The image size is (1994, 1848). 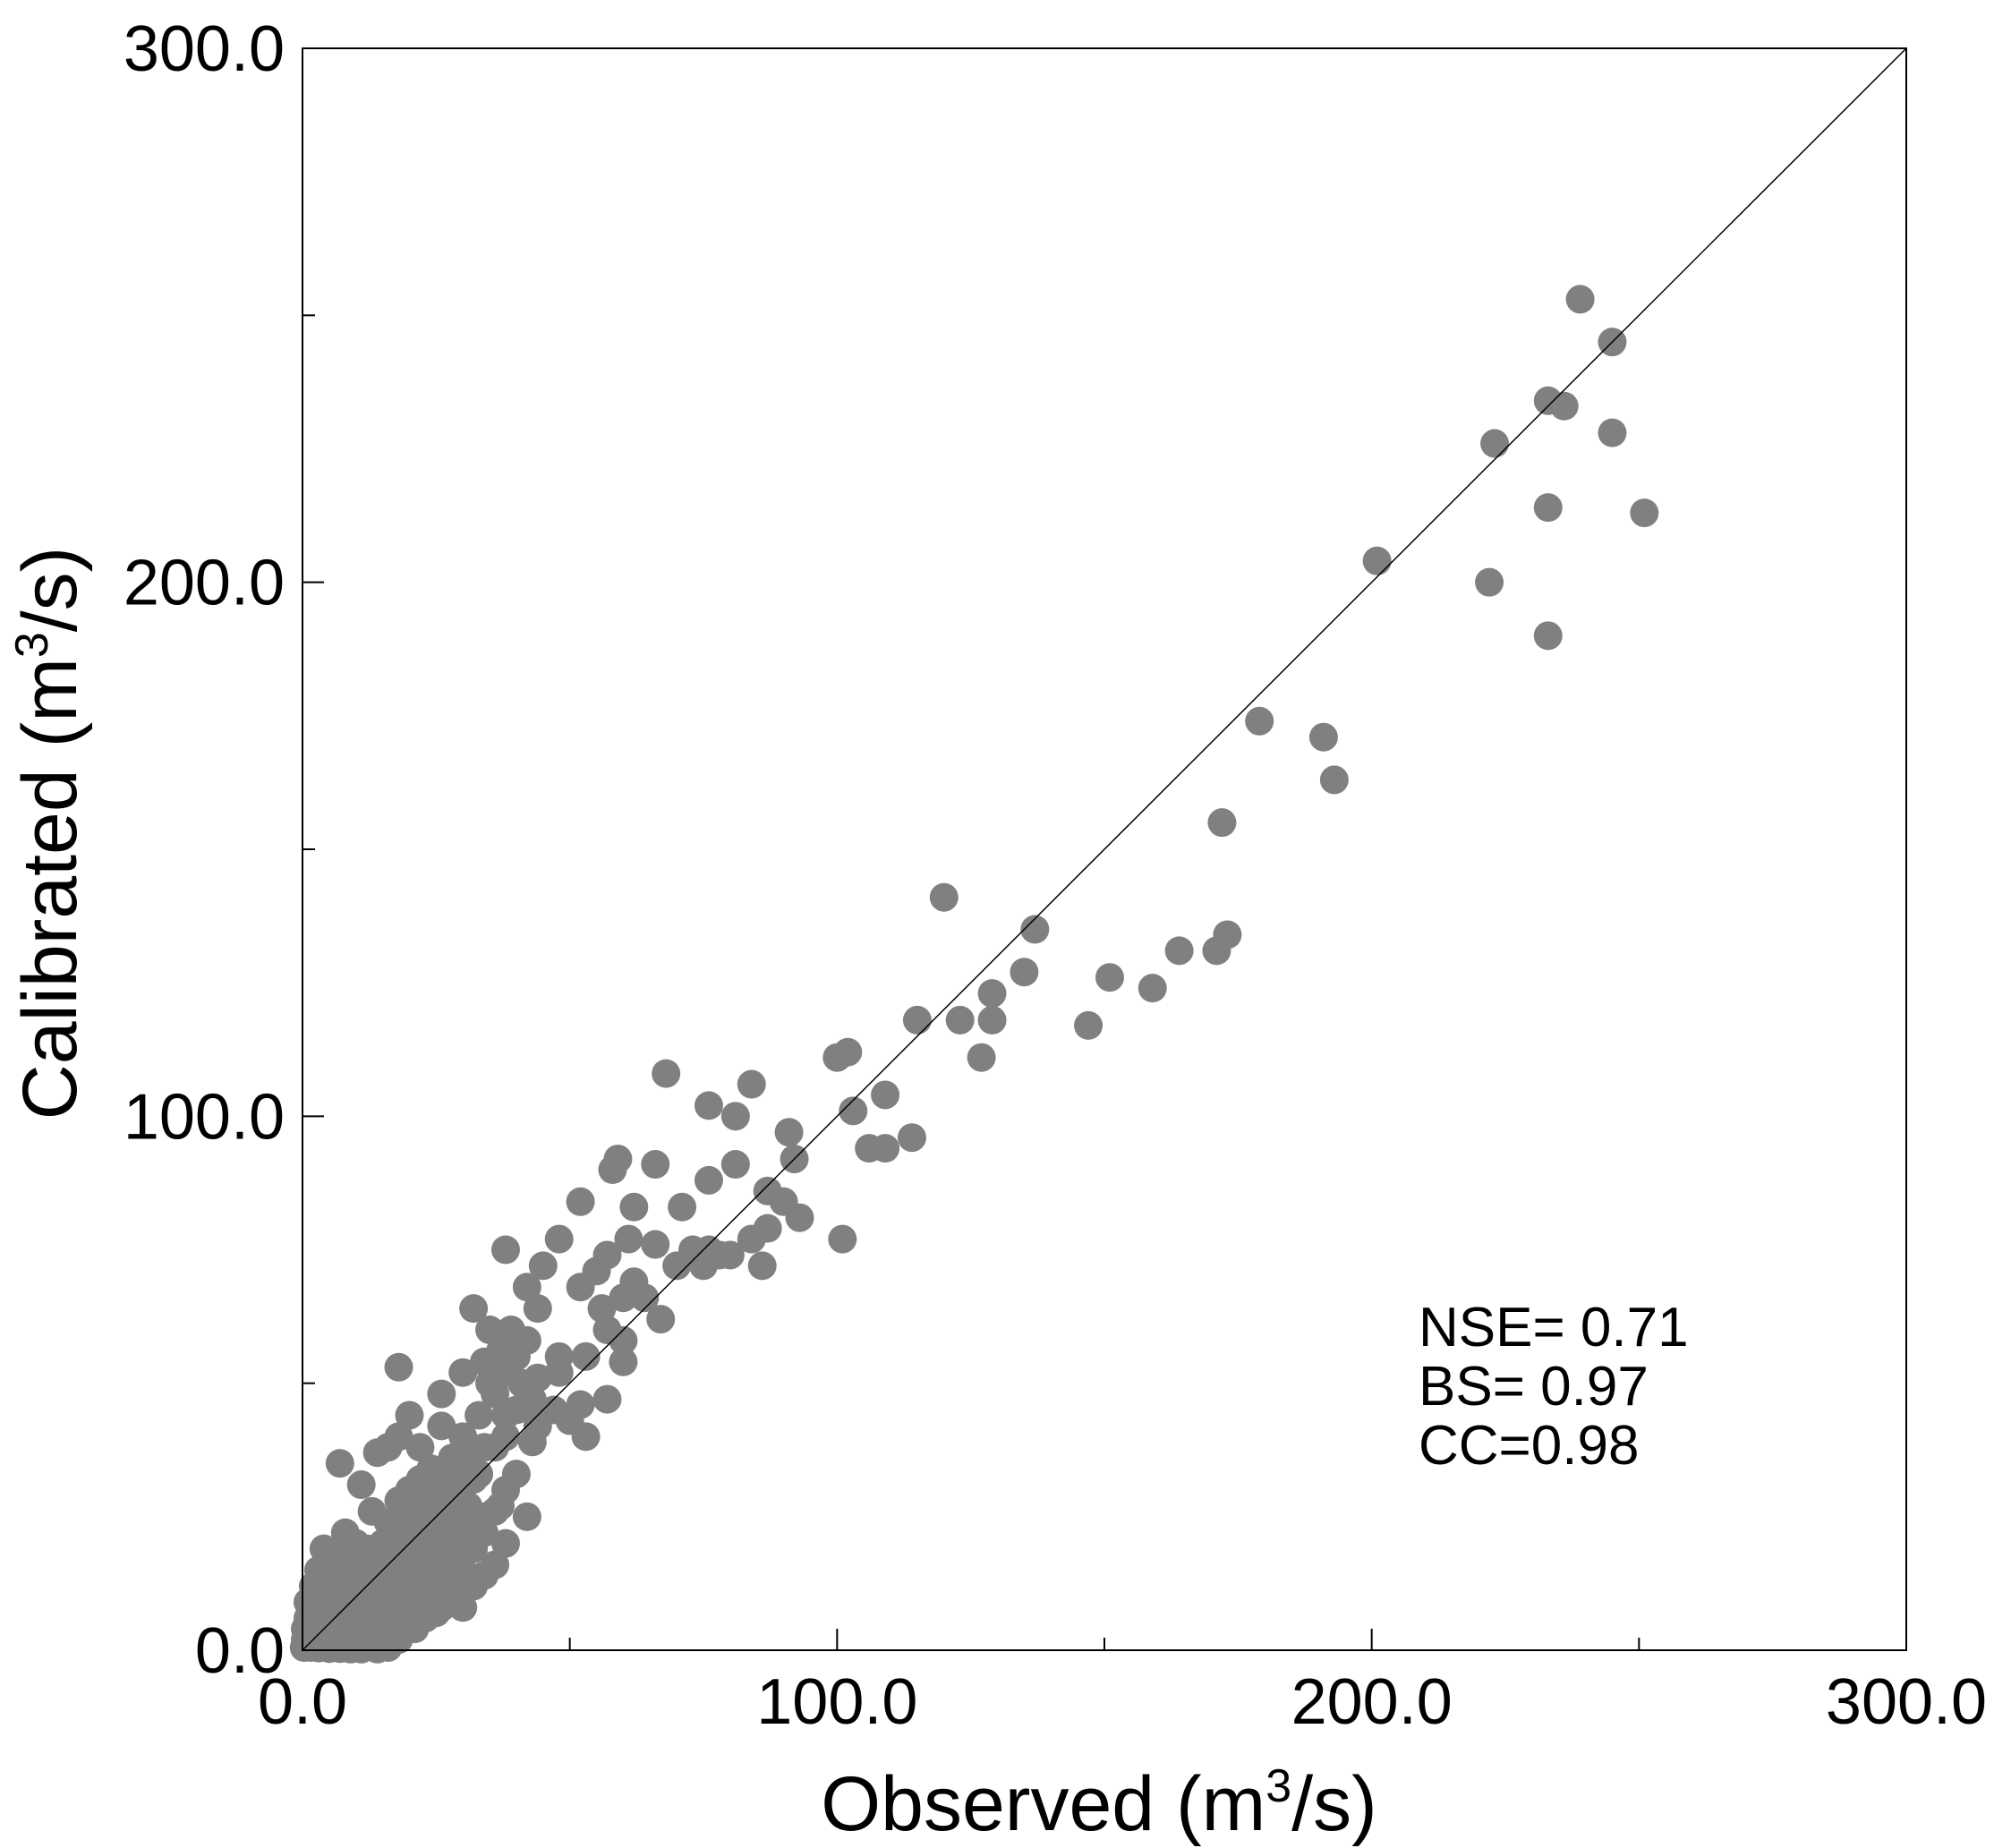 What do you see at coordinates (1907, 1702) in the screenshot?
I see `x-tick-label: 300.0` at bounding box center [1907, 1702].